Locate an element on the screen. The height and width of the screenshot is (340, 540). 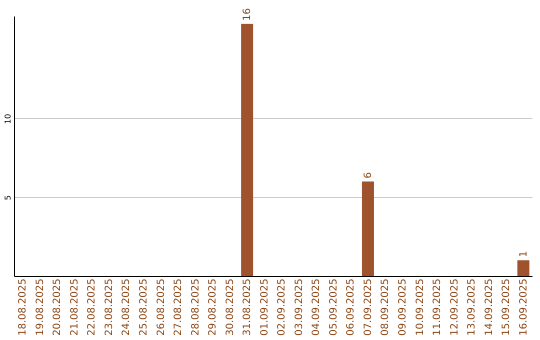
x-tick-label: 29.08.2025 is located at coordinates (213, 307).